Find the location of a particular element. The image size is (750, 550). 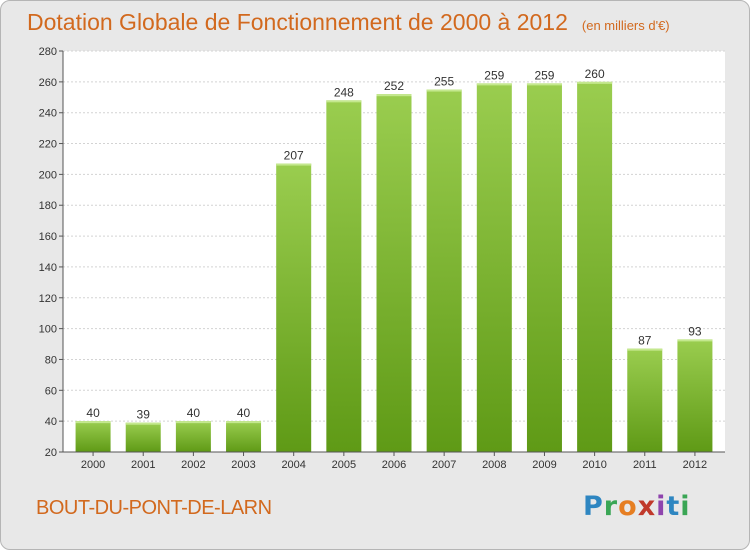

value-label: 39 is located at coordinates (144, 415).